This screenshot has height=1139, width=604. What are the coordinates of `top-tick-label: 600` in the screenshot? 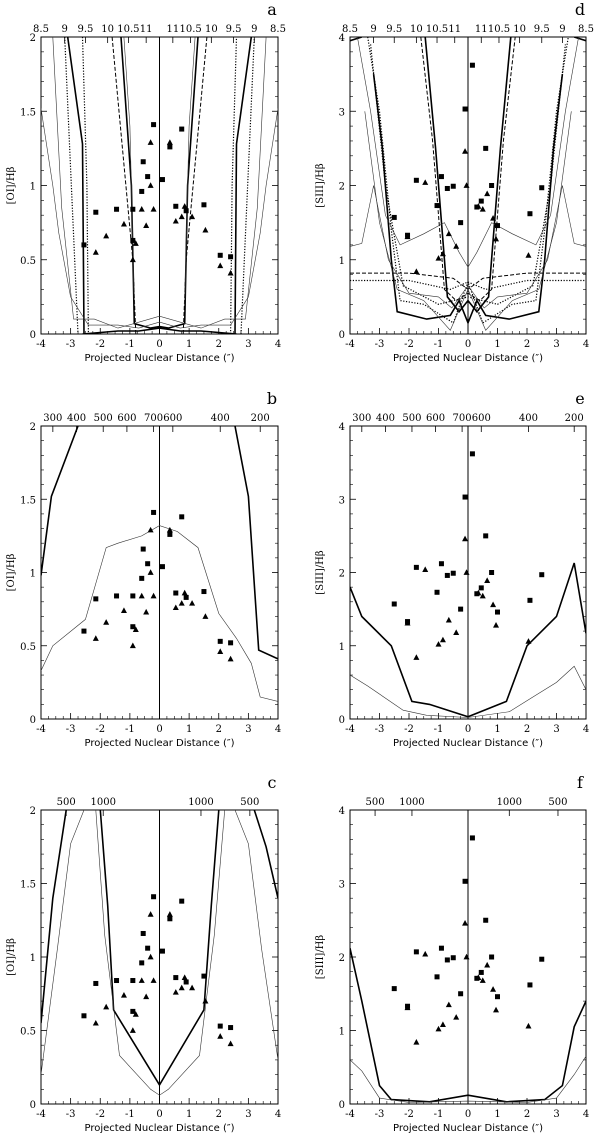 It's located at (435, 418).